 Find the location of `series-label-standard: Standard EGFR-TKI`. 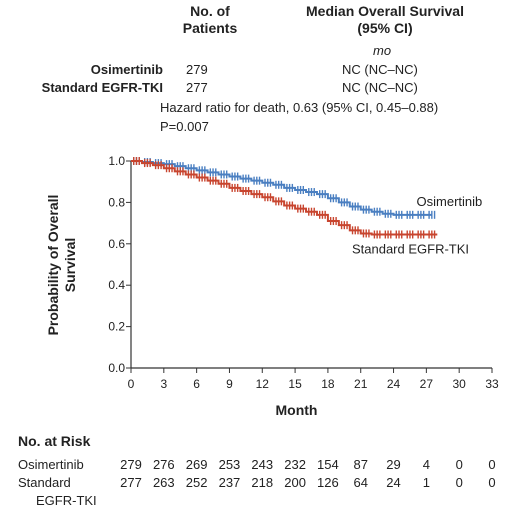

series-label-standard: Standard EGFR-TKI is located at coordinates (410, 248).